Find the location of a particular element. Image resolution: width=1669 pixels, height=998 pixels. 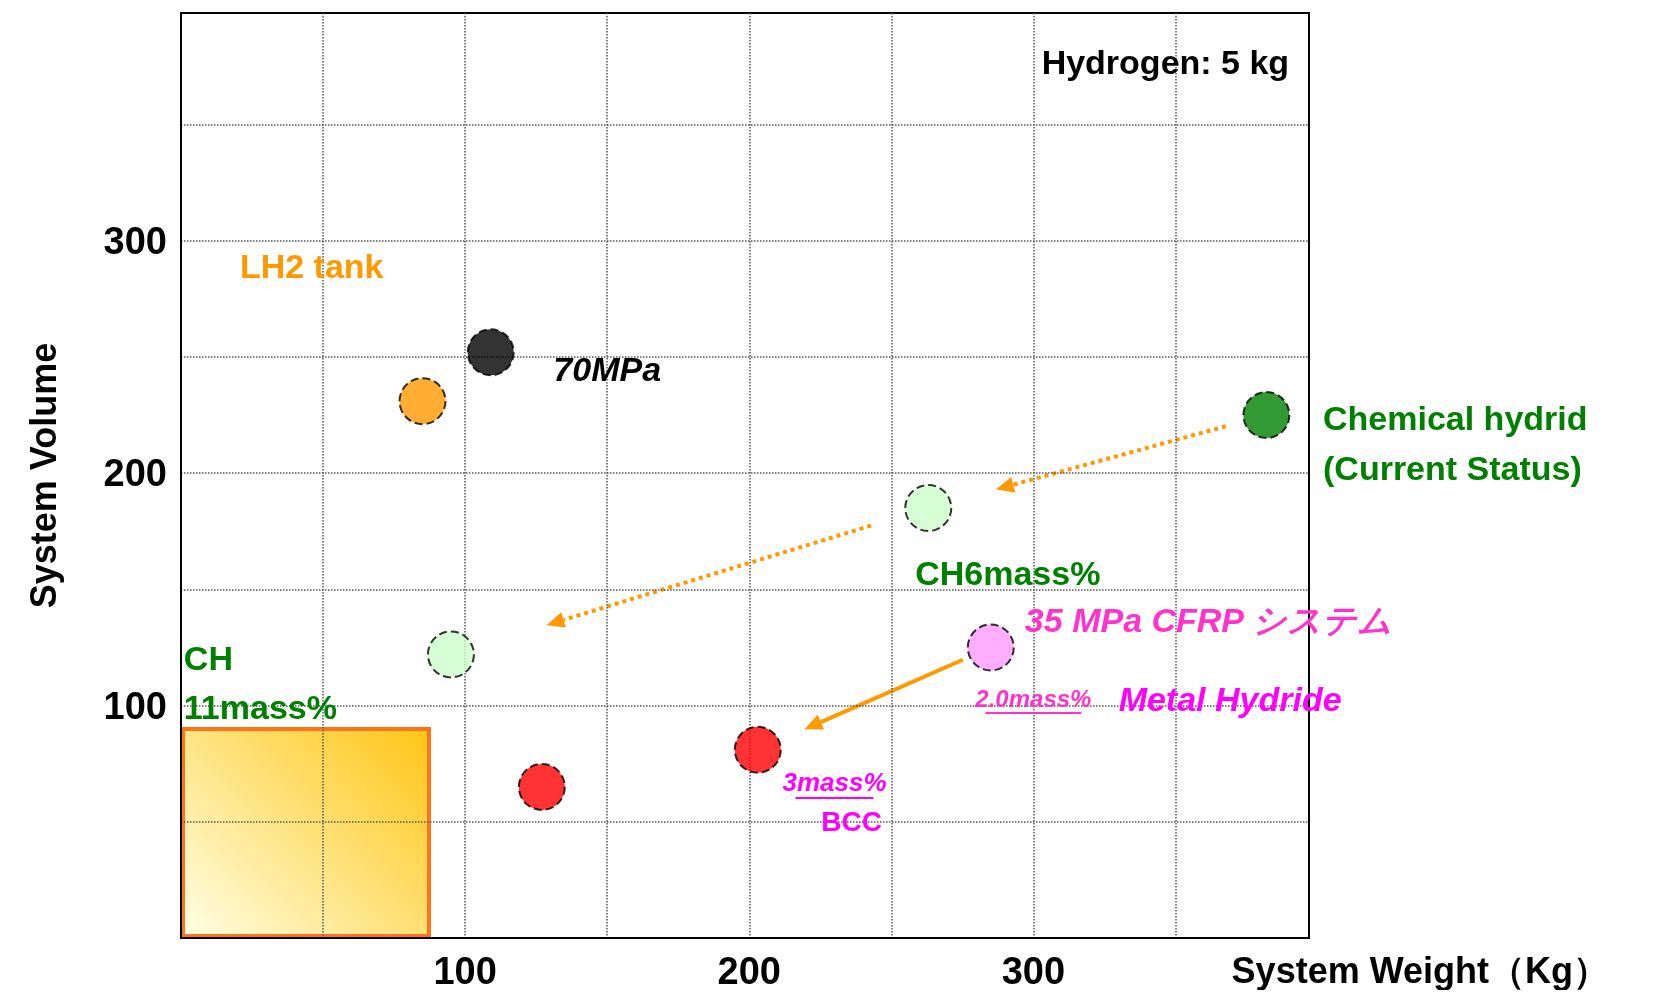

x-tick-label: 100 is located at coordinates (465, 971).